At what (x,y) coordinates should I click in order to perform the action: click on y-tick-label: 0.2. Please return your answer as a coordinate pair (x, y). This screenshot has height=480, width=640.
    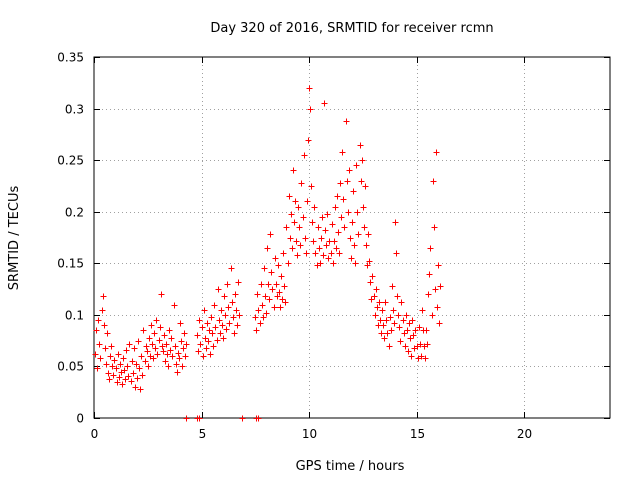
    Looking at the image, I should click on (74, 213).